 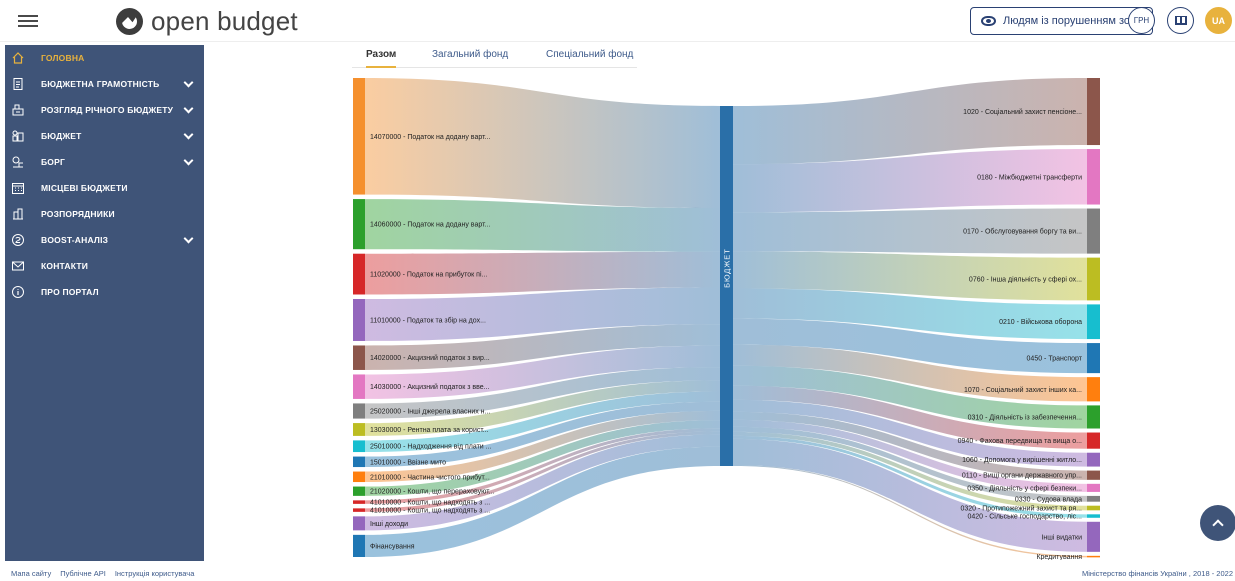 What do you see at coordinates (1218, 20) in the screenshot?
I see `language-button: UA` at bounding box center [1218, 20].